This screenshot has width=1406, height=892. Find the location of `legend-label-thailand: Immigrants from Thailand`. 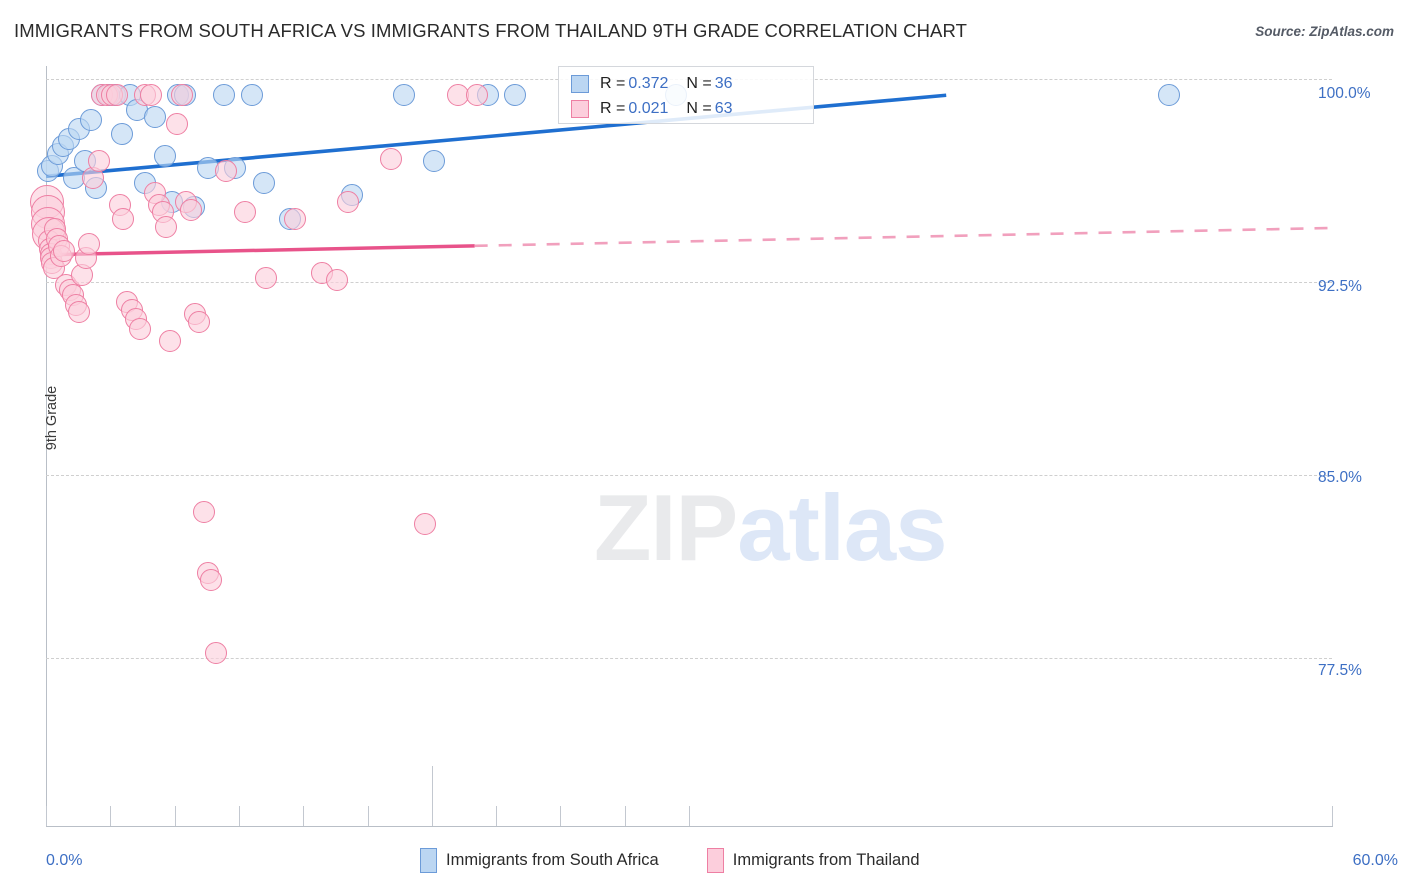

legend-label-thailand: Immigrants from Thailand is located at coordinates (826, 860).